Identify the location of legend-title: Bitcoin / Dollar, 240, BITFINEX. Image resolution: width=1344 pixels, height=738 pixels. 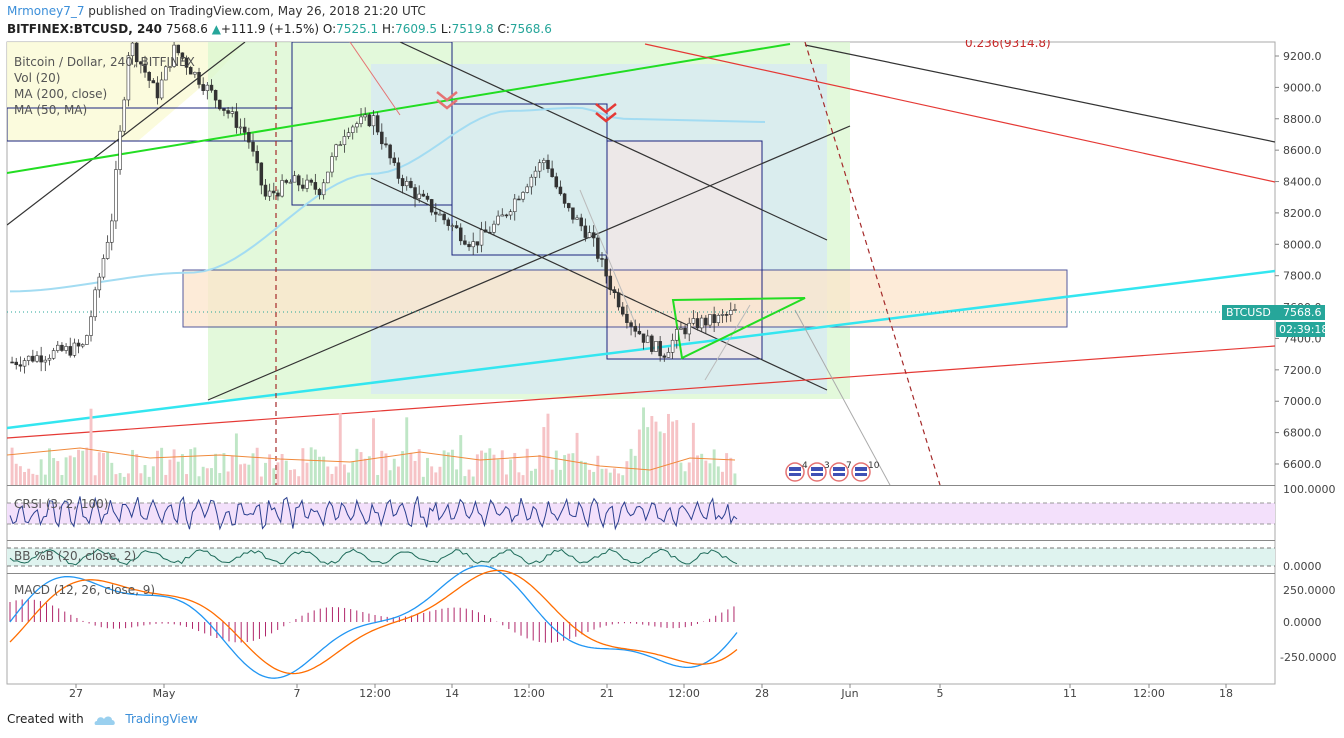
(104, 62).